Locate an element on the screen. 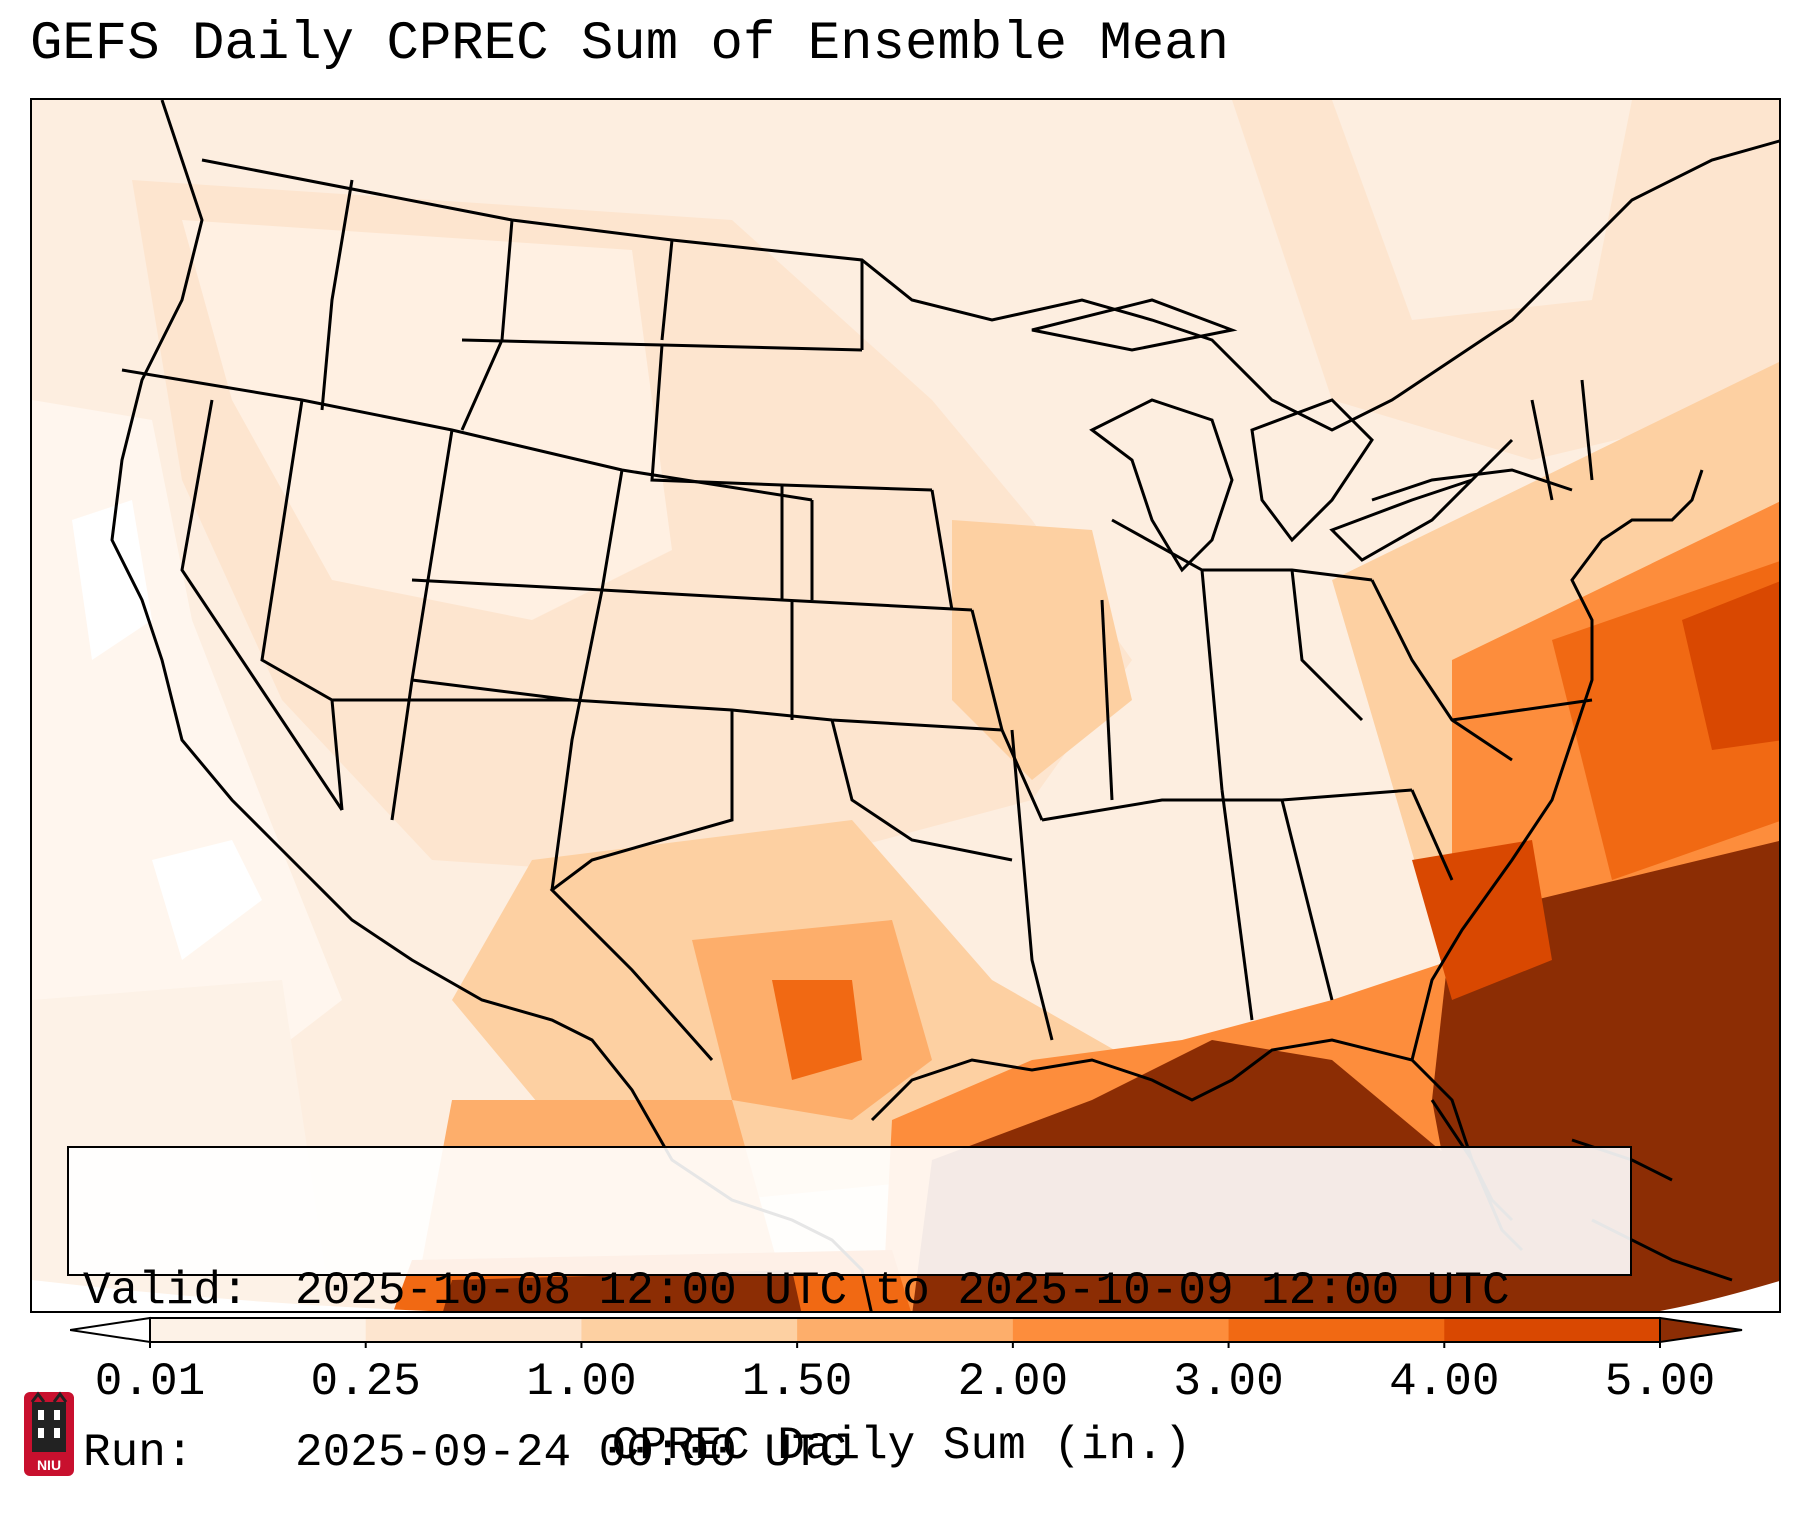 This screenshot has width=1803, height=1534. colorbar-tick-label: 5.00 is located at coordinates (1660, 1382).